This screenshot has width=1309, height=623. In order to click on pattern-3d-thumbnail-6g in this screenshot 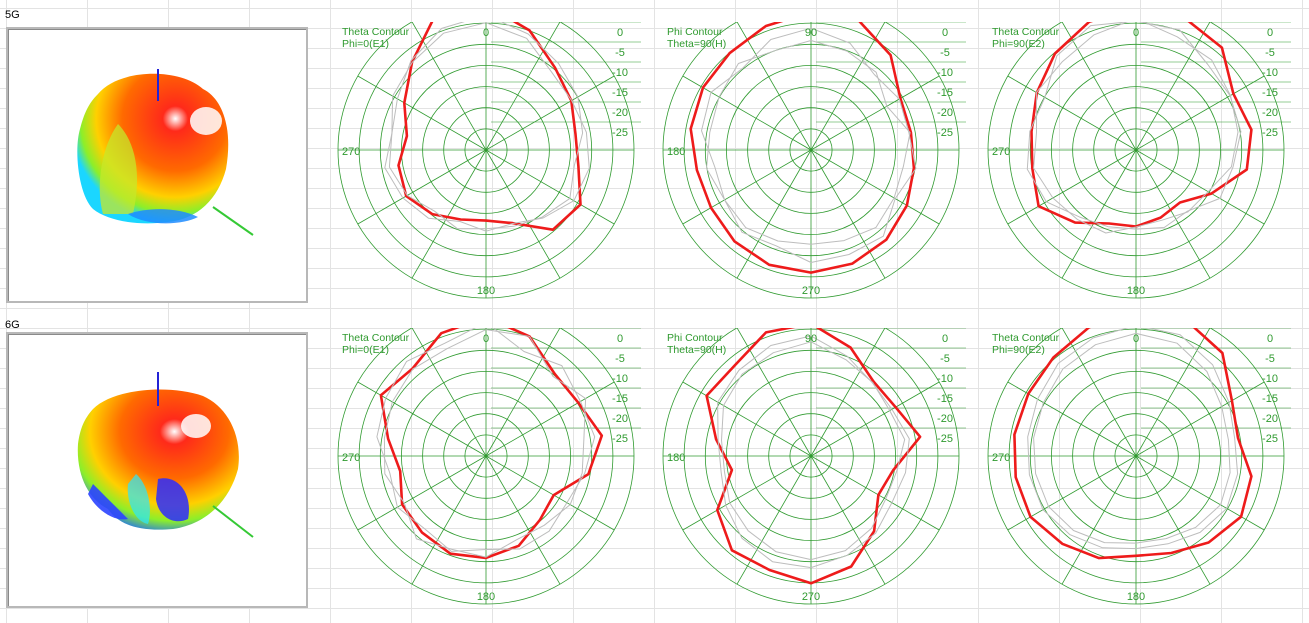, I will do `click(157, 470)`.